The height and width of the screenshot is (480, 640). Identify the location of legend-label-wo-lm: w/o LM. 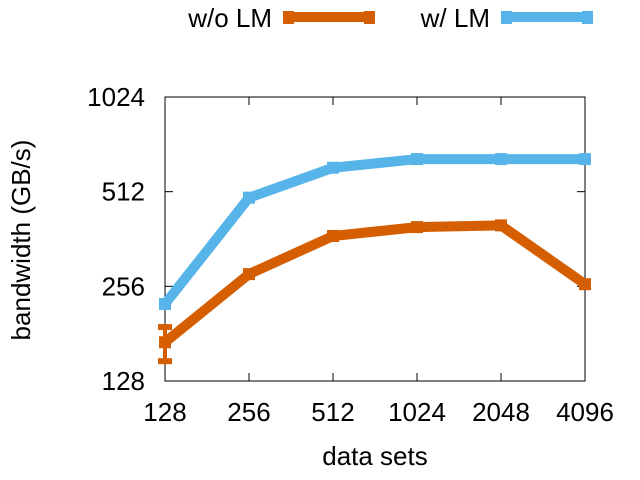
(229, 18).